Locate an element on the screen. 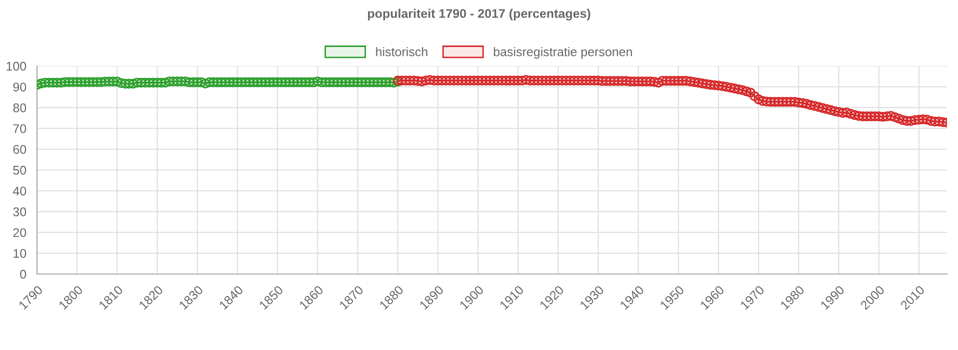 This screenshot has height=350, width=958. y-tick-label: 20 is located at coordinates (19, 233).